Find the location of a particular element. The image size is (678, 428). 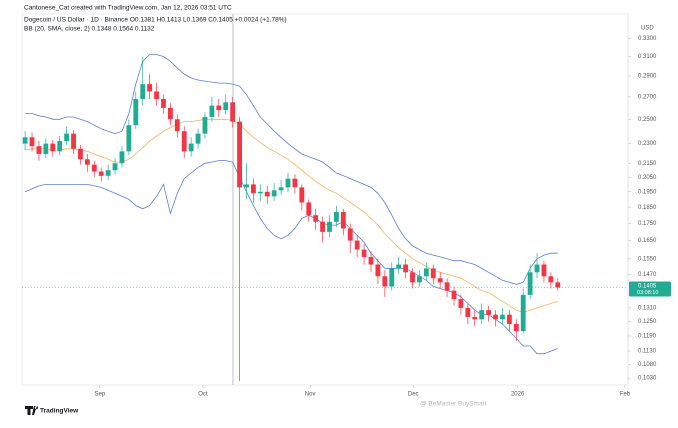

y-tick-label: 0.1550 is located at coordinates (647, 259).